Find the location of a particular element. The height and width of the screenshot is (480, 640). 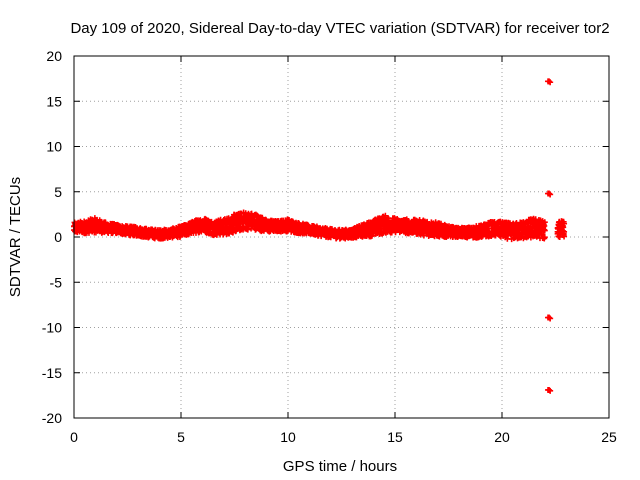

x-tick-label: 15 is located at coordinates (395, 437).